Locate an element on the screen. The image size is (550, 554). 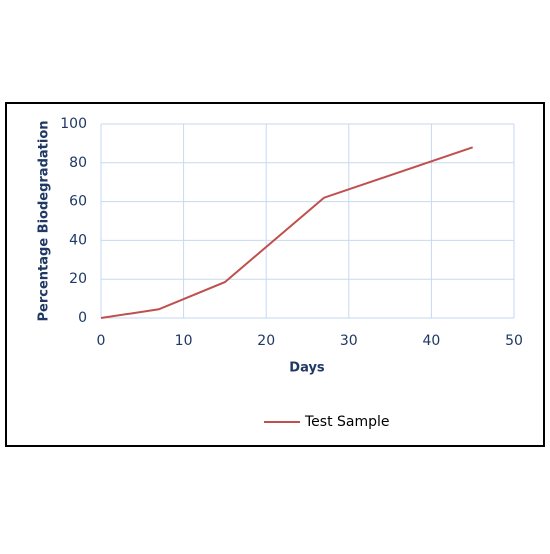
x-tick-label: 40 is located at coordinates (431, 341).